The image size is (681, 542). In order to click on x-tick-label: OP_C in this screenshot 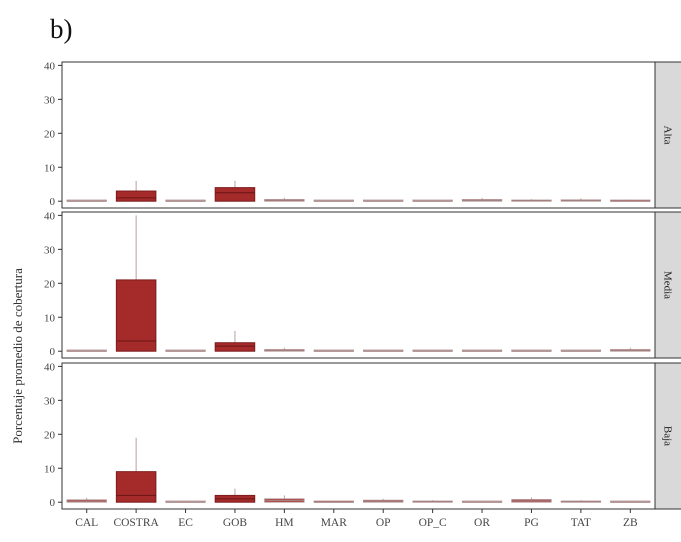, I will do `click(433, 523)`.